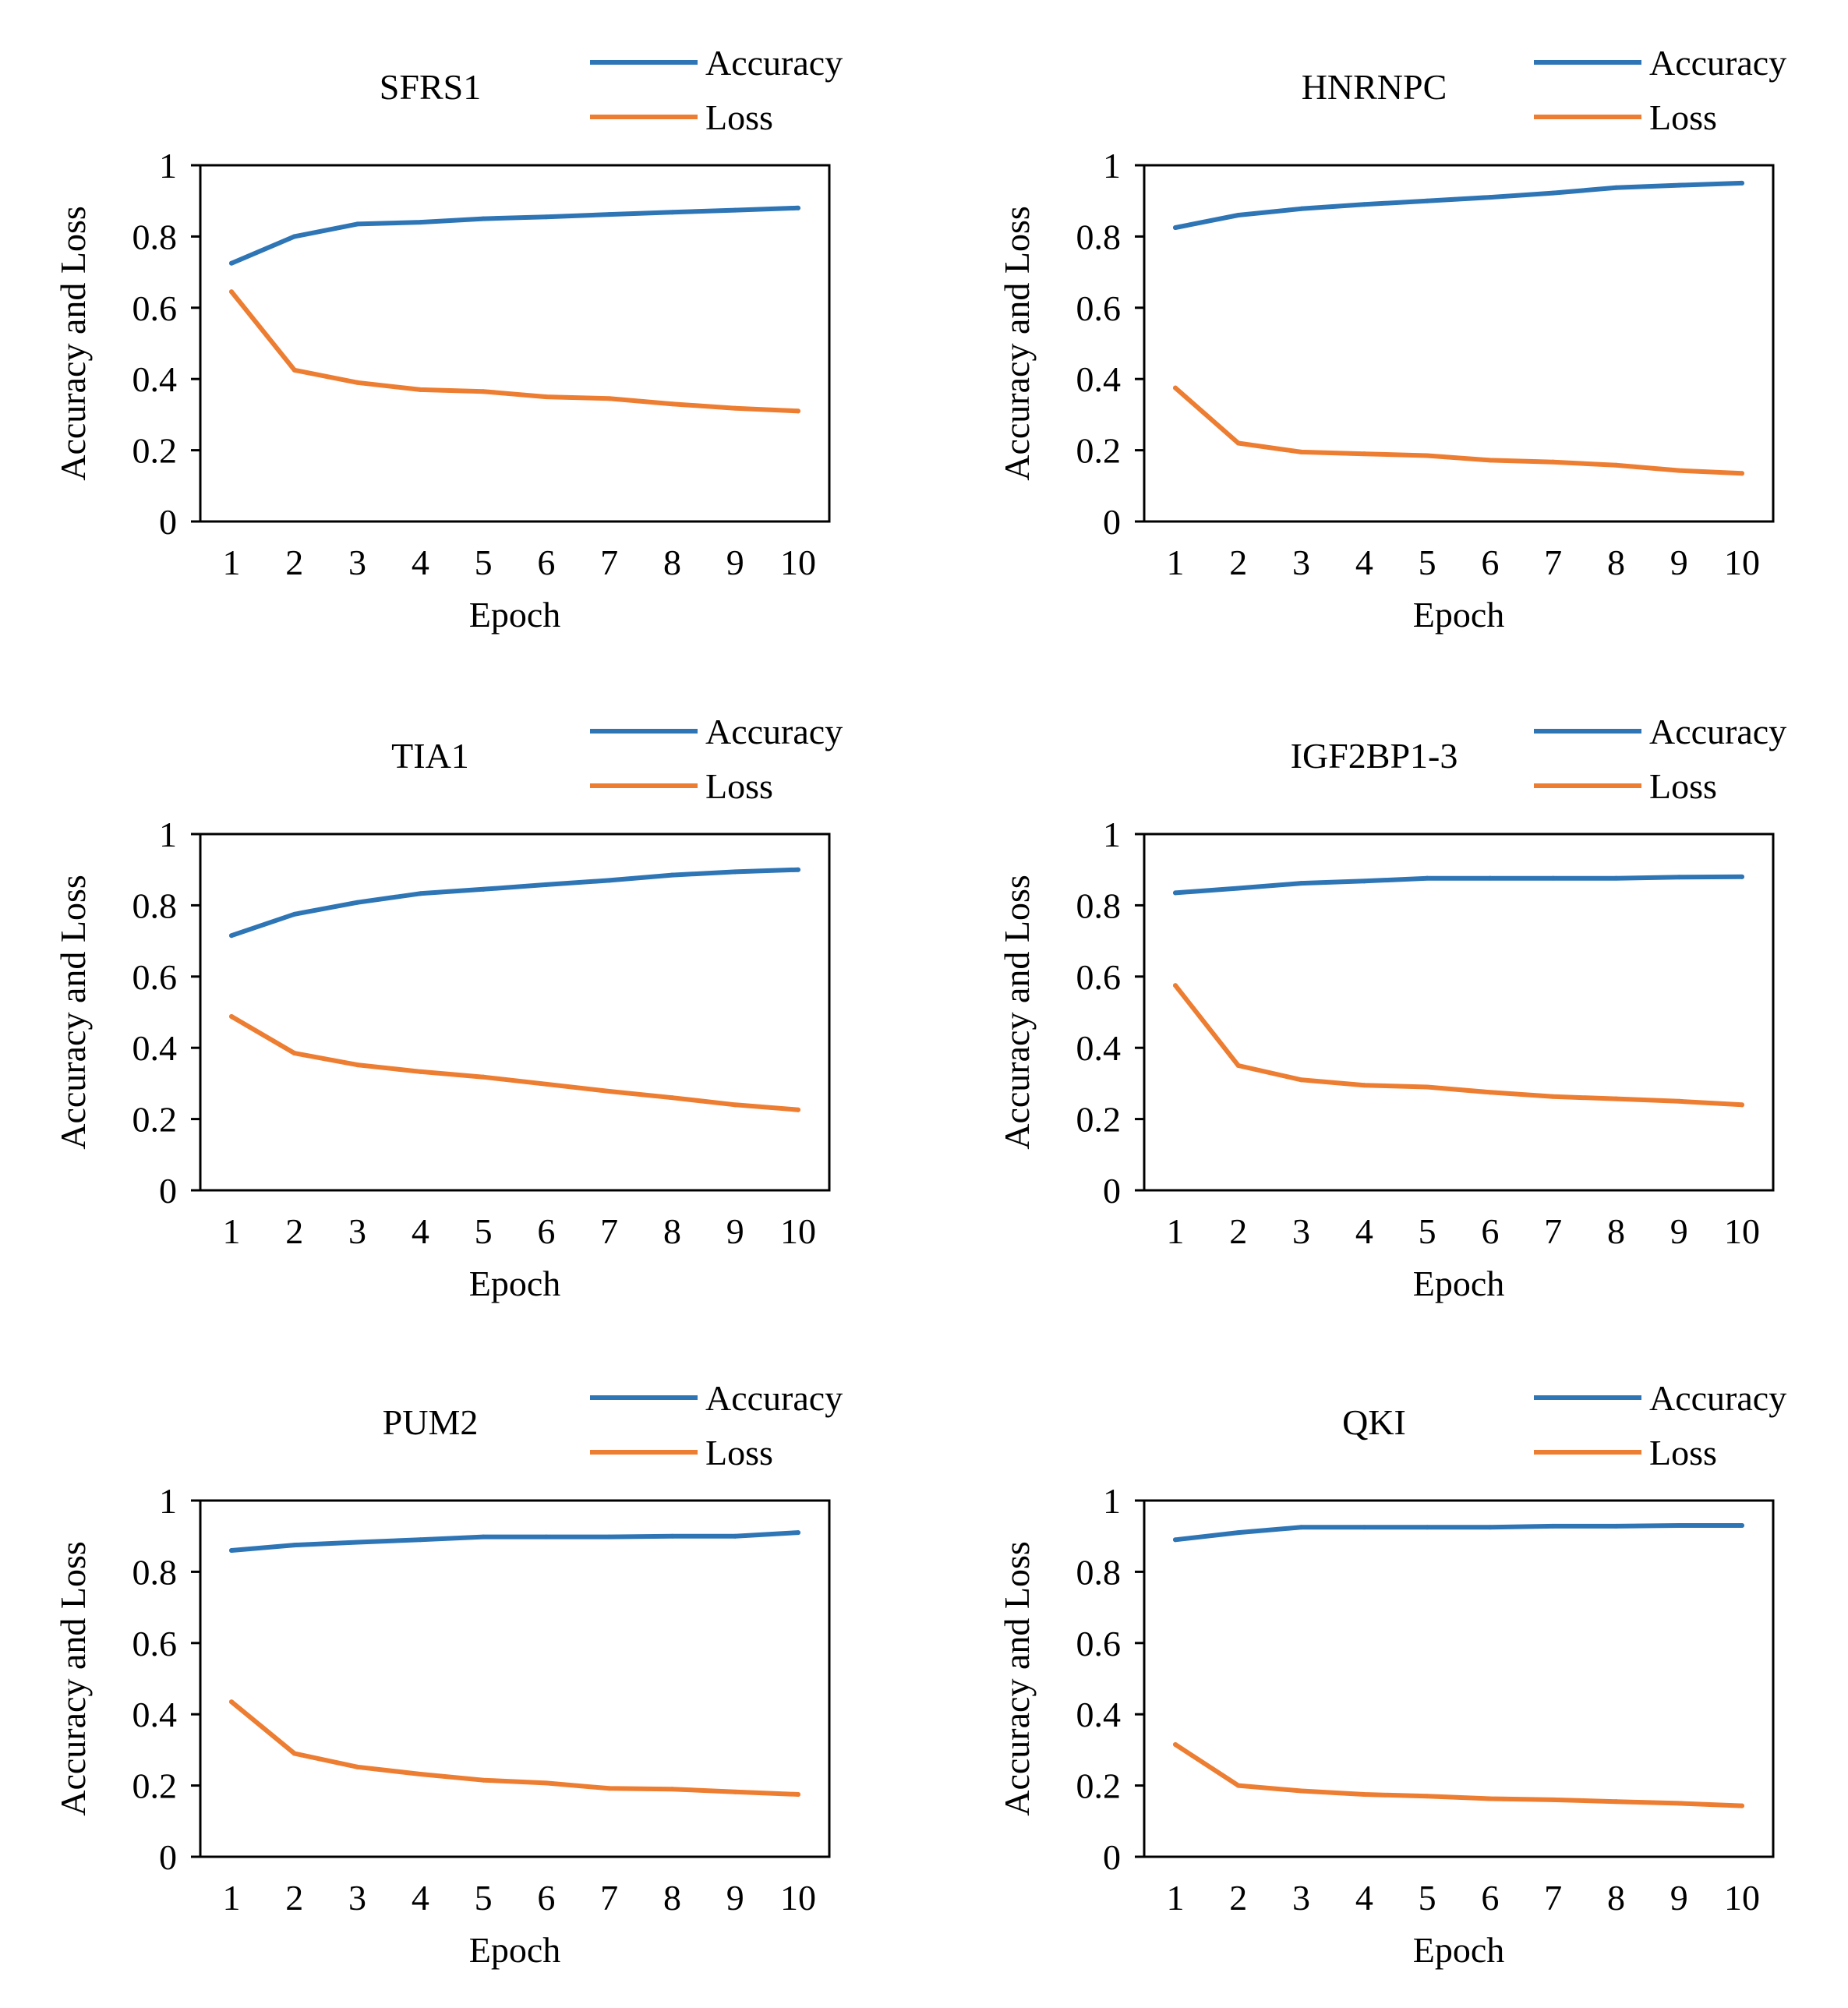 Image resolution: width=1848 pixels, height=2008 pixels. What do you see at coordinates (1176, 1898) in the screenshot?
I see `x-tick-label: 1` at bounding box center [1176, 1898].